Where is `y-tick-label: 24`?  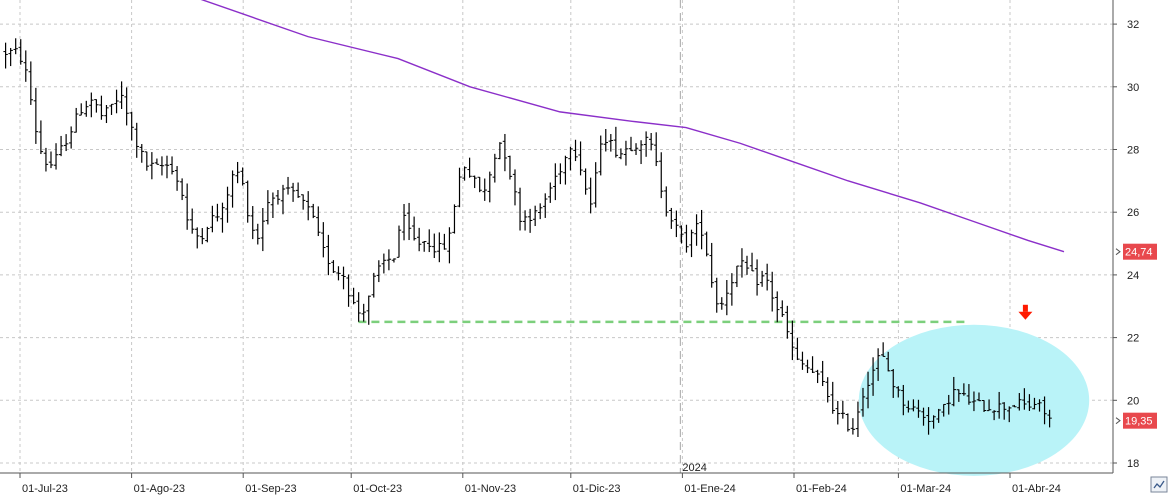 y-tick-label: 24 is located at coordinates (1133, 276).